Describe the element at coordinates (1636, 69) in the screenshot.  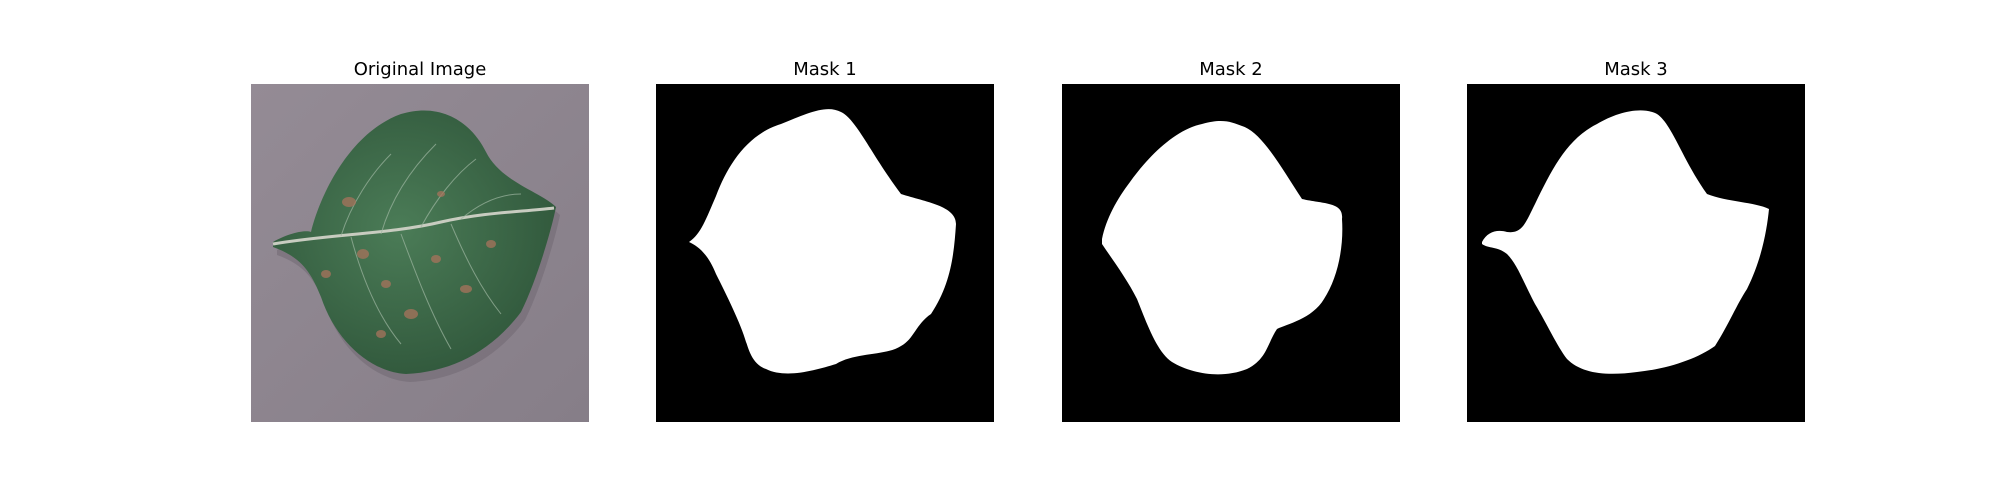
I see `panel-title: Mask 3` at that location.